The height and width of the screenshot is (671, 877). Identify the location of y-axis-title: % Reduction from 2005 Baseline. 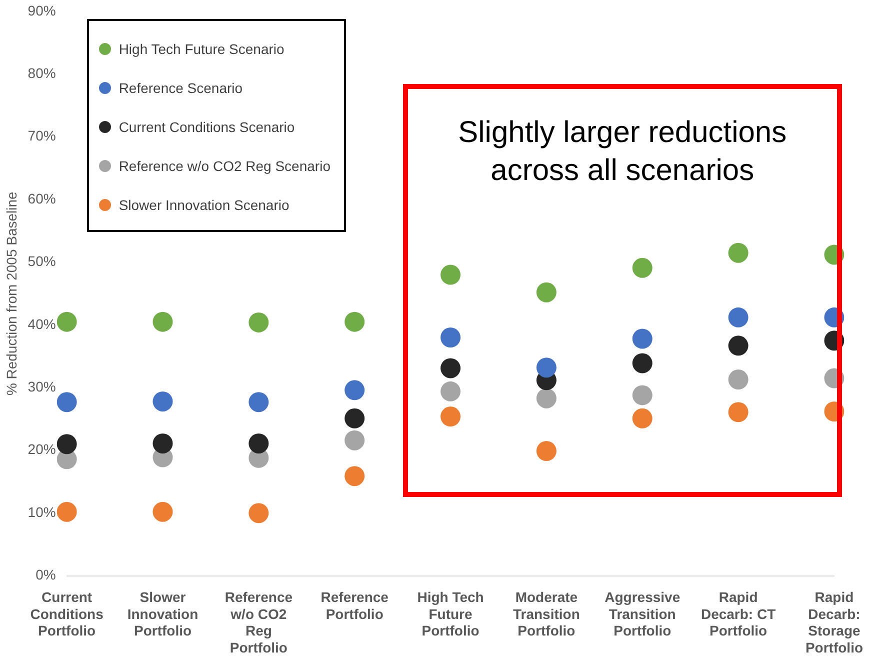
(11, 293).